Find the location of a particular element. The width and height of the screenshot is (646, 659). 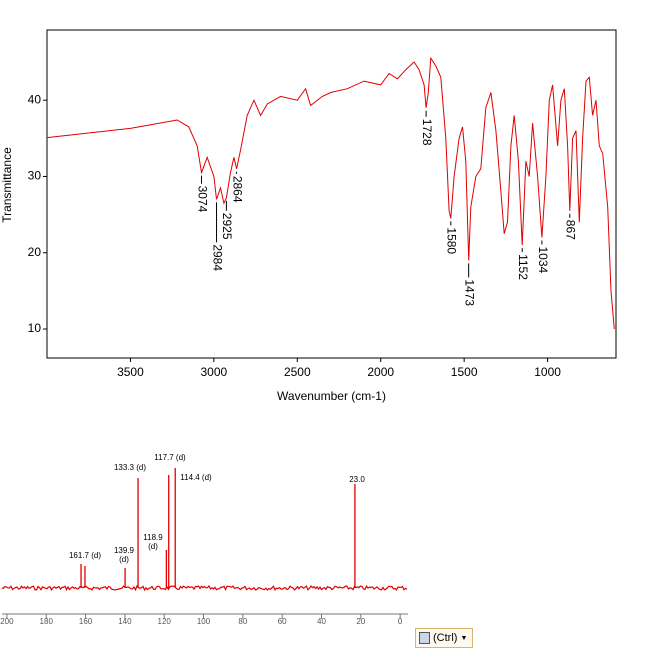

peak-label: 1728 is located at coordinates (427, 132).